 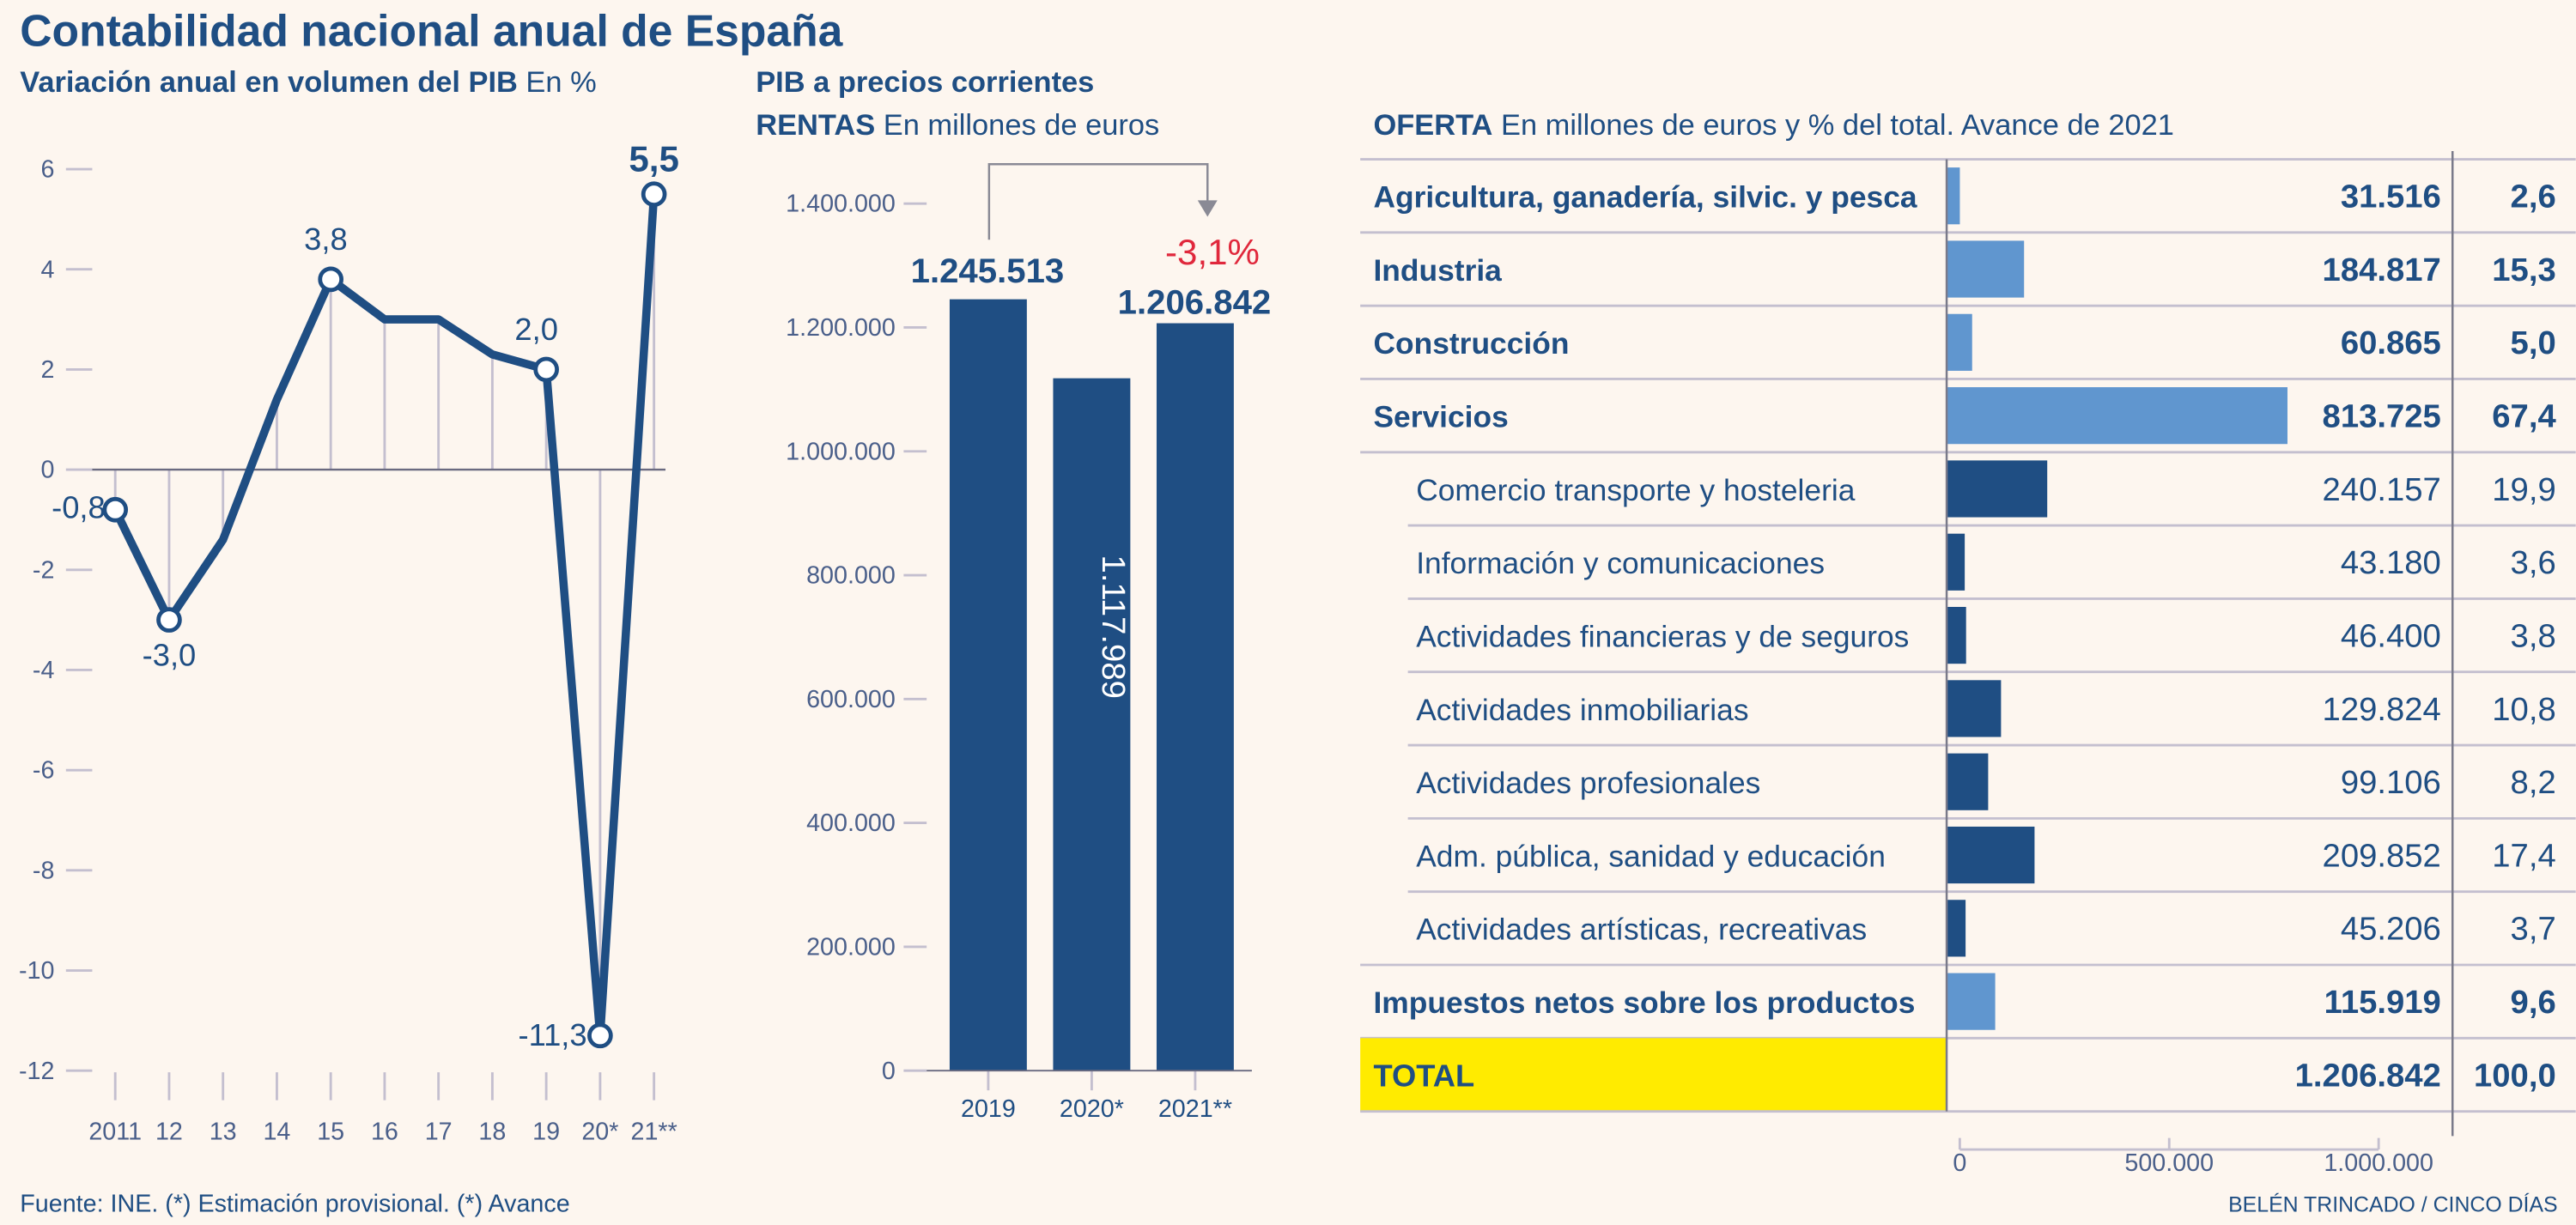 What do you see at coordinates (561, 82) in the screenshot?
I see `line-chart-unit: En %` at bounding box center [561, 82].